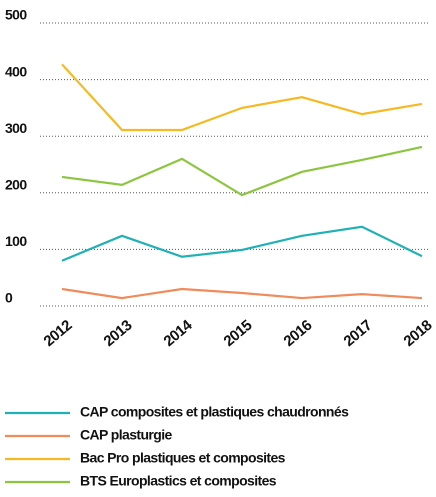 This screenshot has width=436, height=497. I want to click on x-tick-label: 2015, so click(237, 333).